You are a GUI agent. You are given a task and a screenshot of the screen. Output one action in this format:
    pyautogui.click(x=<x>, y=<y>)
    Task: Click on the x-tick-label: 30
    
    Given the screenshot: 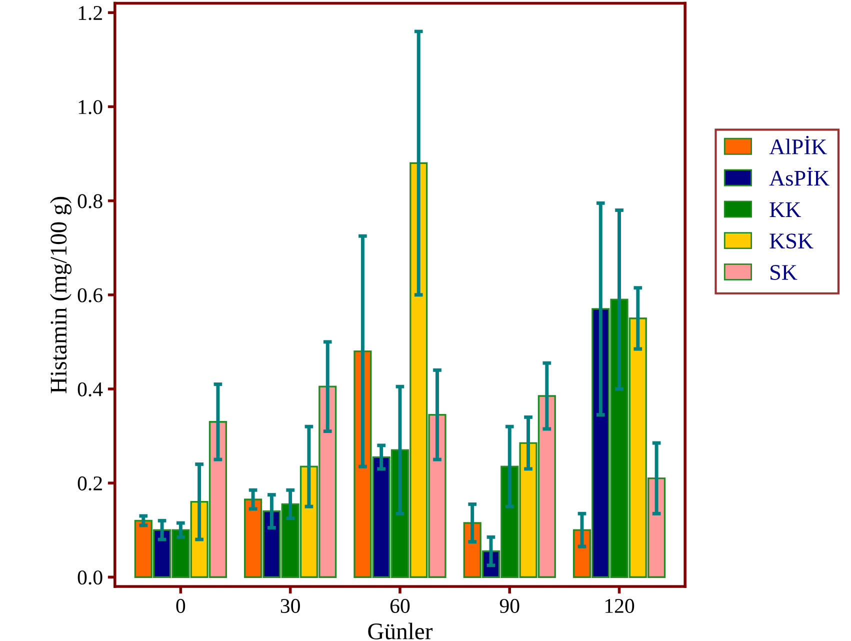 What is the action you would take?
    pyautogui.click(x=290, y=605)
    